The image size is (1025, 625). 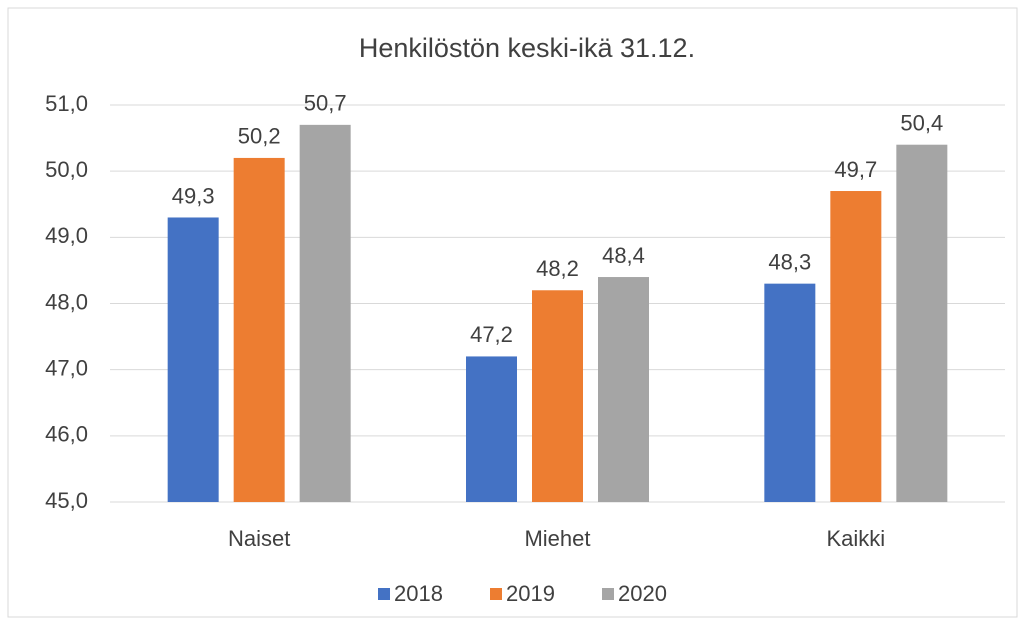 What do you see at coordinates (530, 593) in the screenshot?
I see `legend-label: 2019` at bounding box center [530, 593].